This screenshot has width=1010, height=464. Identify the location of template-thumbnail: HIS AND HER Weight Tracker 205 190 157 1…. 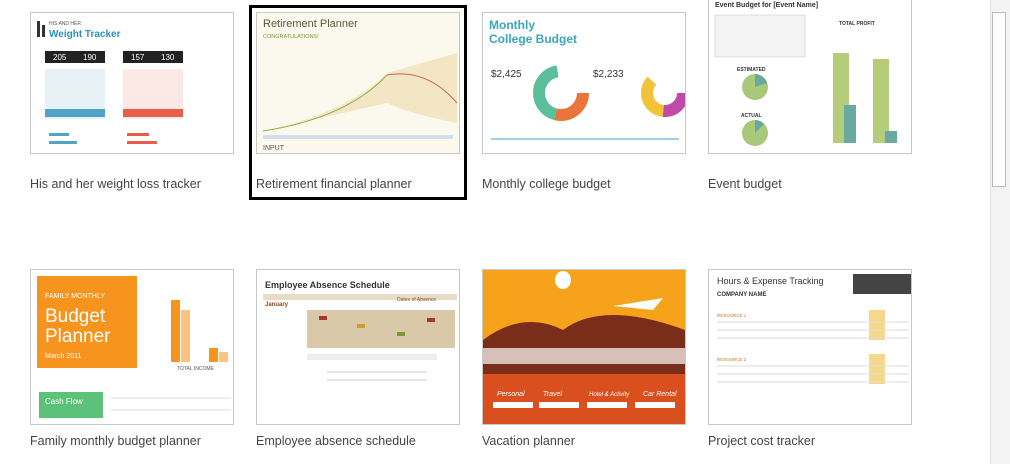
(132, 83).